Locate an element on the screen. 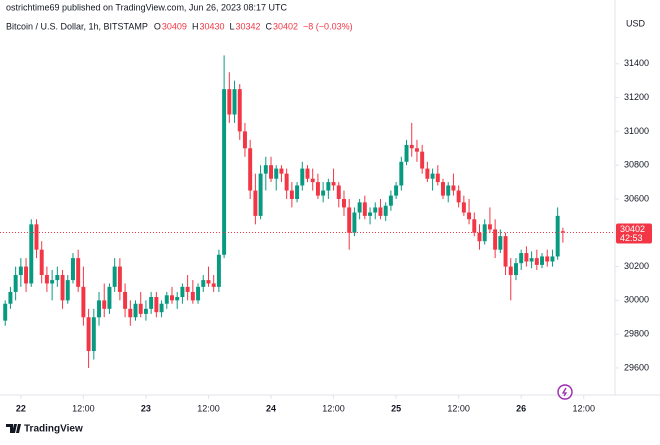 This screenshot has height=445, width=660. y-tick-label: 31200 is located at coordinates (636, 97).